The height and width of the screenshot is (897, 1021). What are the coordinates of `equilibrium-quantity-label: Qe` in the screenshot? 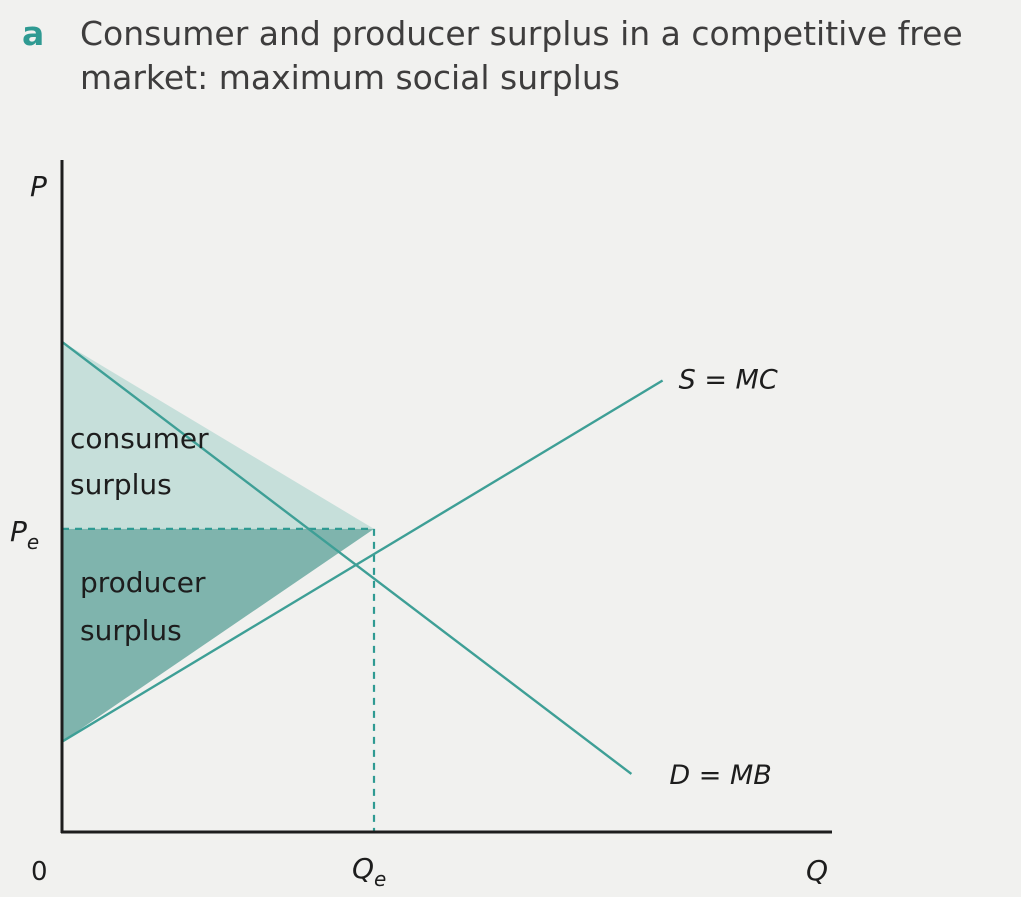 It's located at (369, 871).